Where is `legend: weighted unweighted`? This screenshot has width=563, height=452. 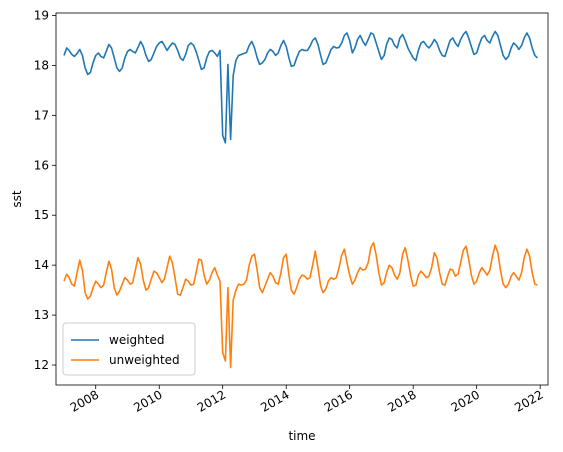 legend: weighted unweighted is located at coordinates (129, 349).